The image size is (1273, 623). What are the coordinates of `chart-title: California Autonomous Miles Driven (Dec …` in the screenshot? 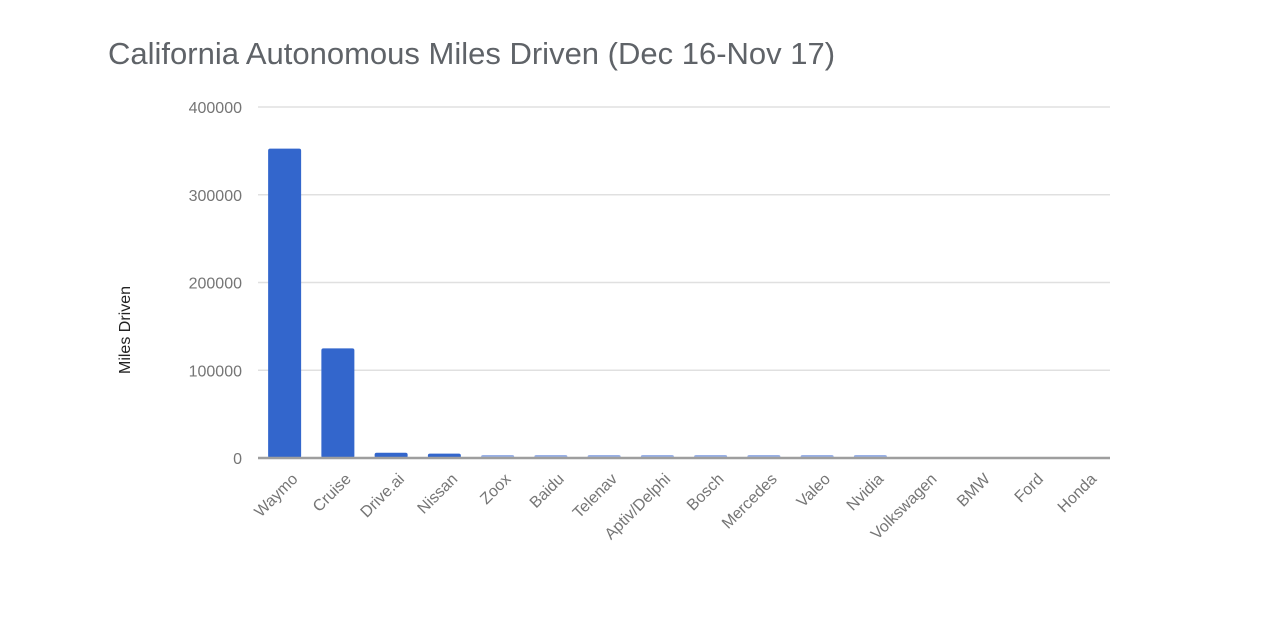 It's located at (471, 53).